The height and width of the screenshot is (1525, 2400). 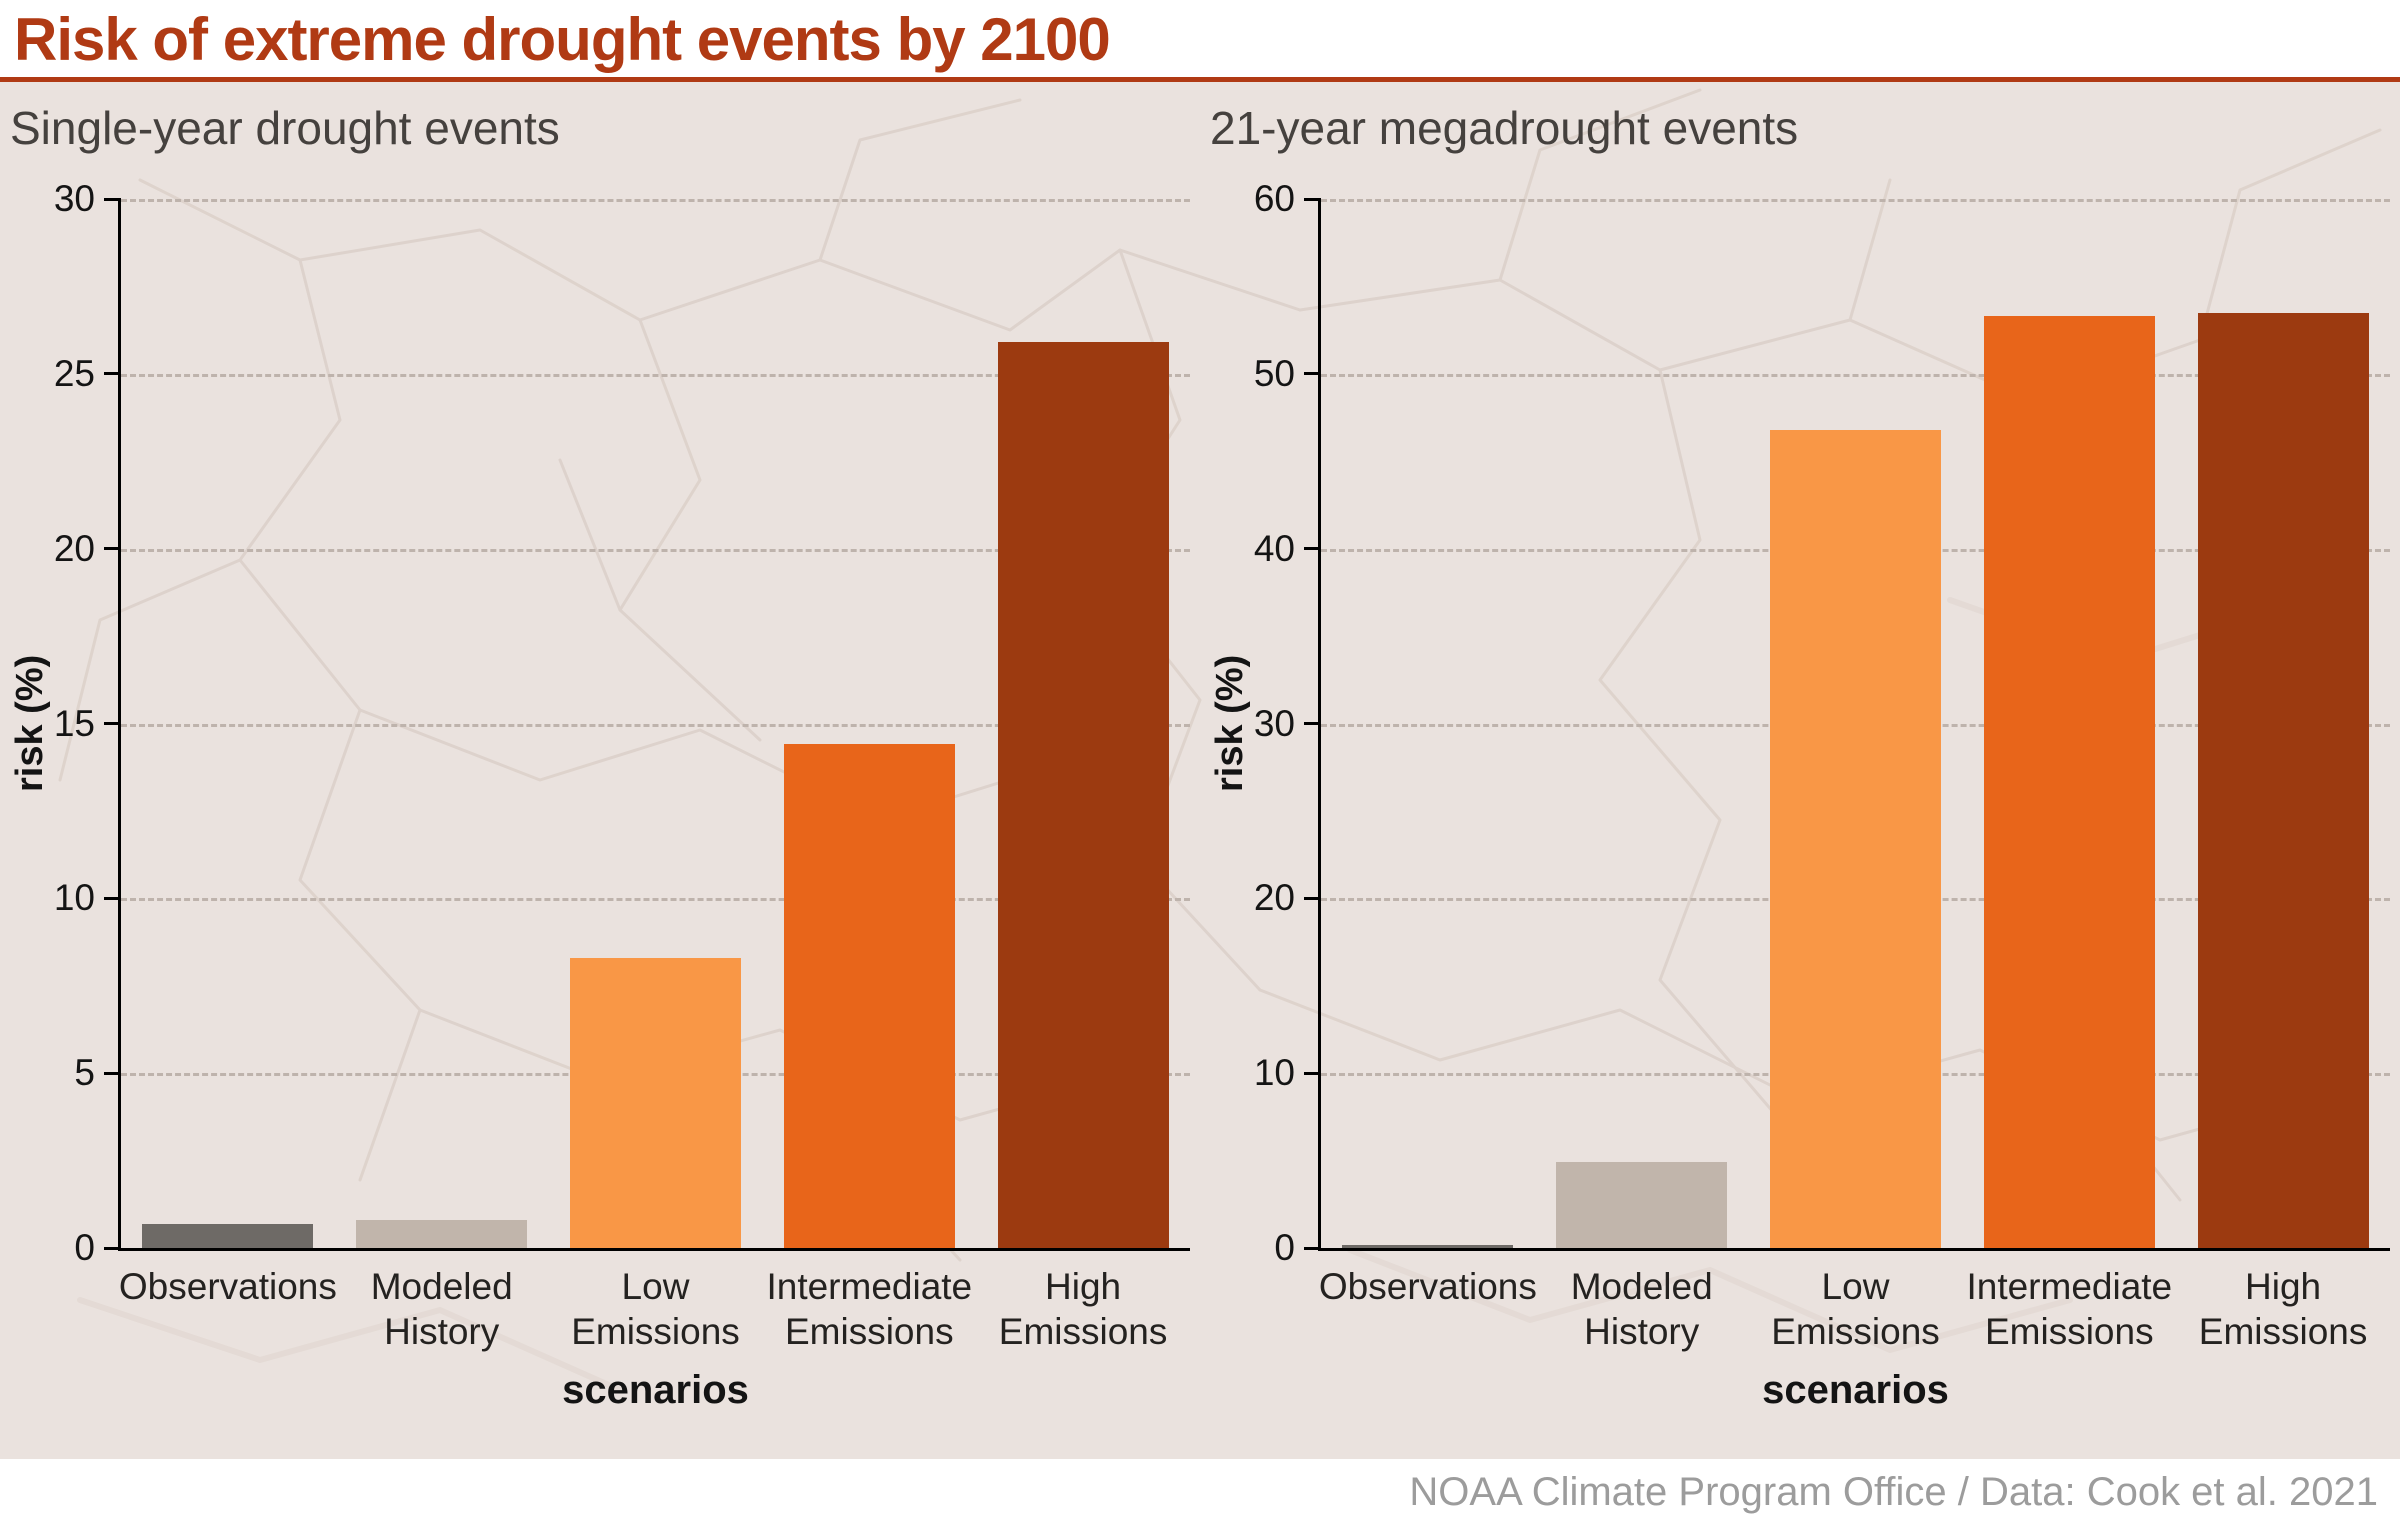 What do you see at coordinates (1504, 128) in the screenshot?
I see `chart-title-megadrought: 21-year megadrought events` at bounding box center [1504, 128].